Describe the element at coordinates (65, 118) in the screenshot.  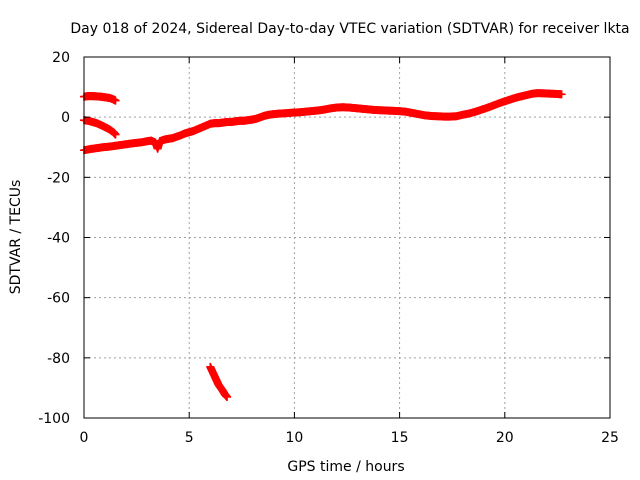
I see `y-tick-label: 0` at that location.